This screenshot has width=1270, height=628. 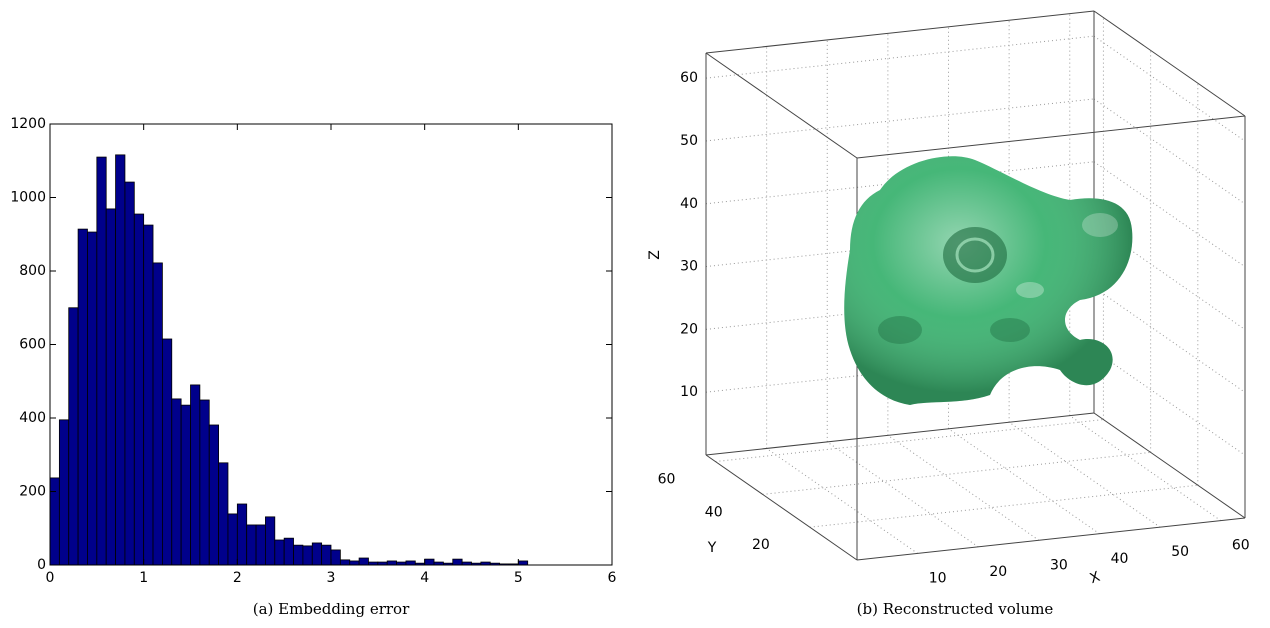 What do you see at coordinates (518, 578) in the screenshot?
I see `x-tick-label: 5` at bounding box center [518, 578].